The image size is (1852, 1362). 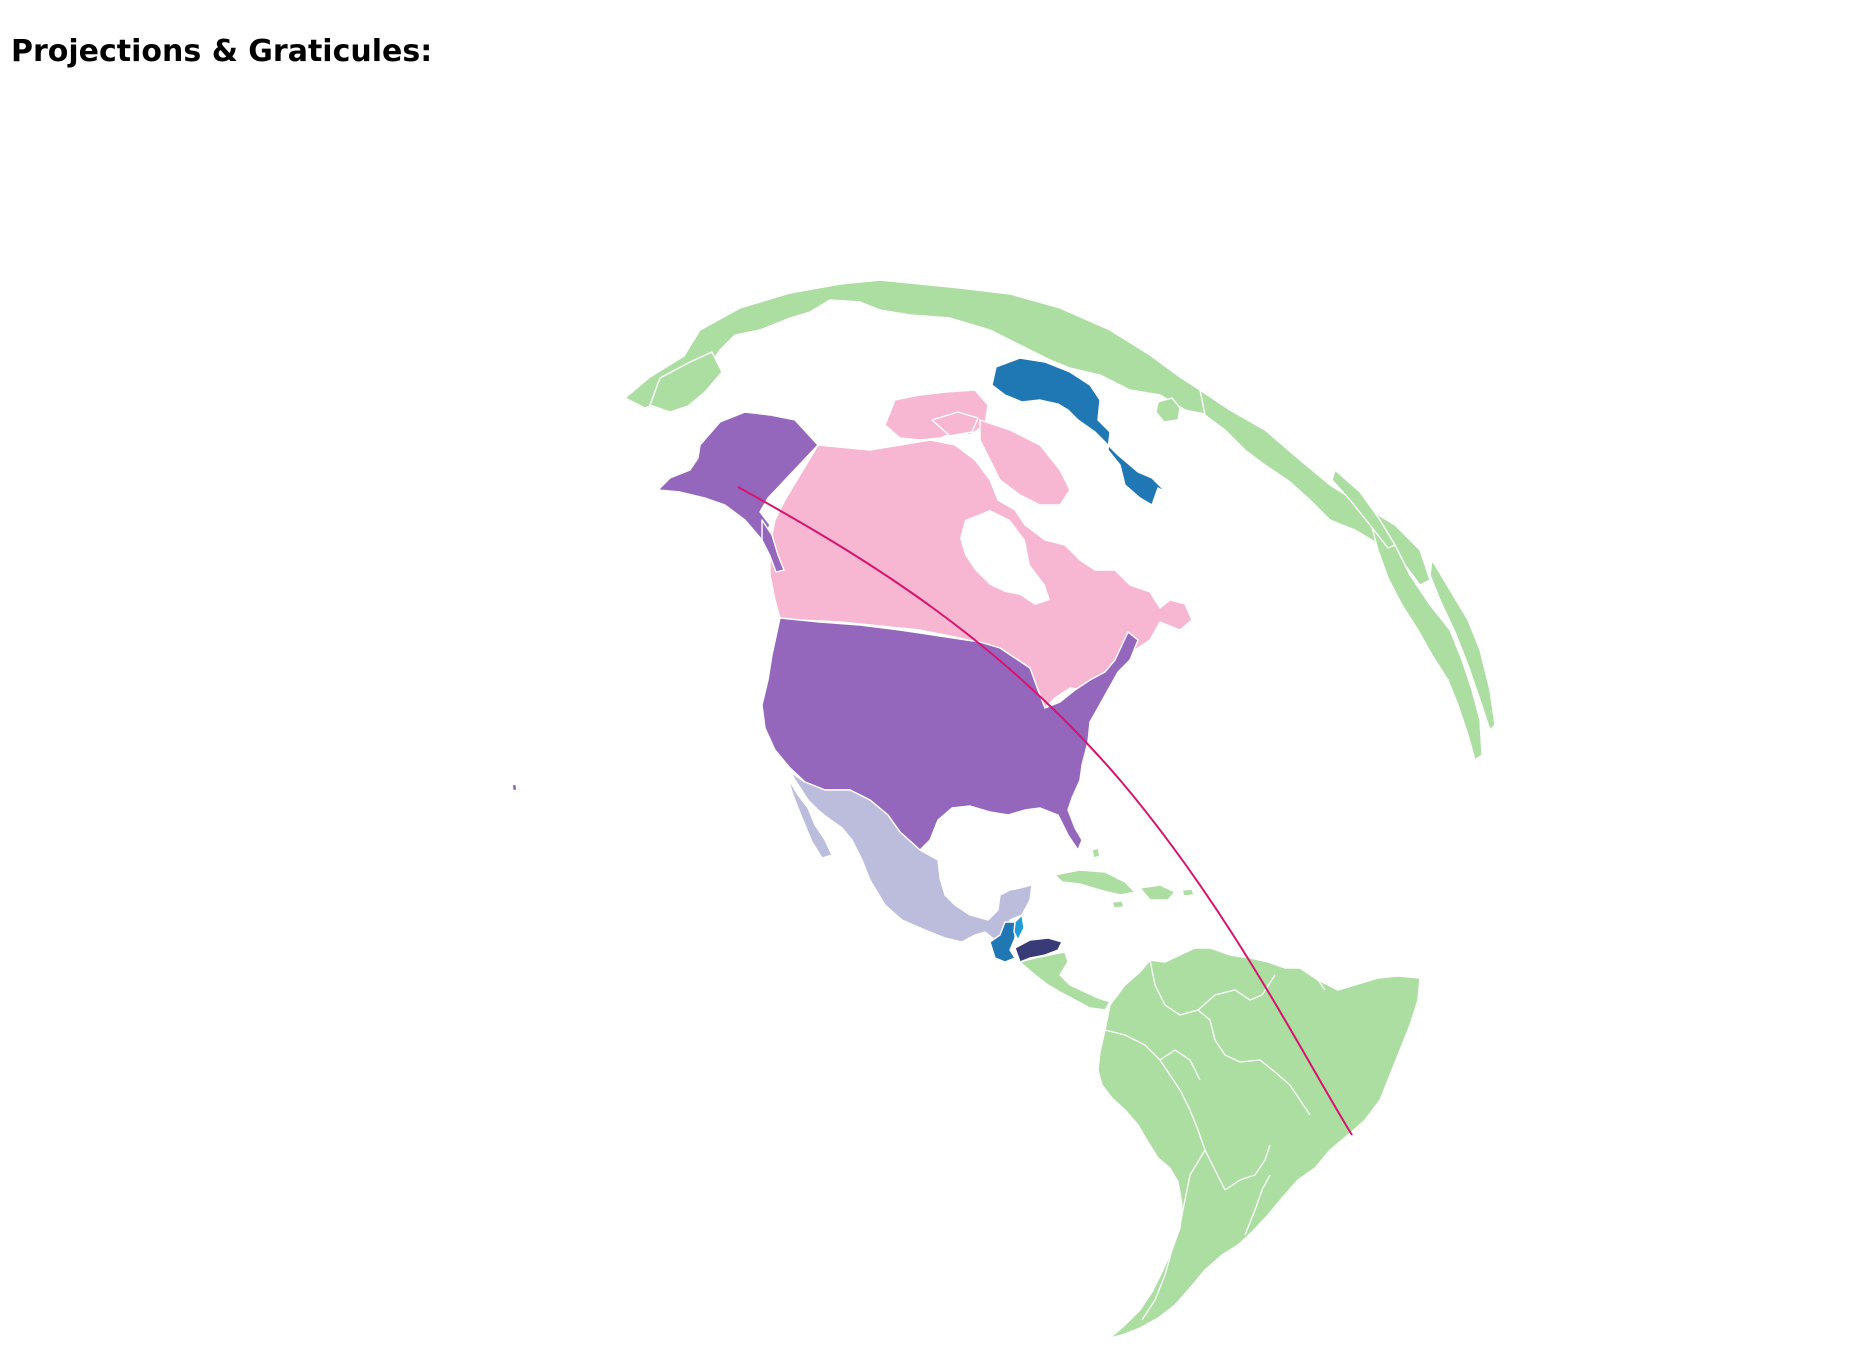 What do you see at coordinates (686, 382) in the screenshot?
I see `region-chukotka` at bounding box center [686, 382].